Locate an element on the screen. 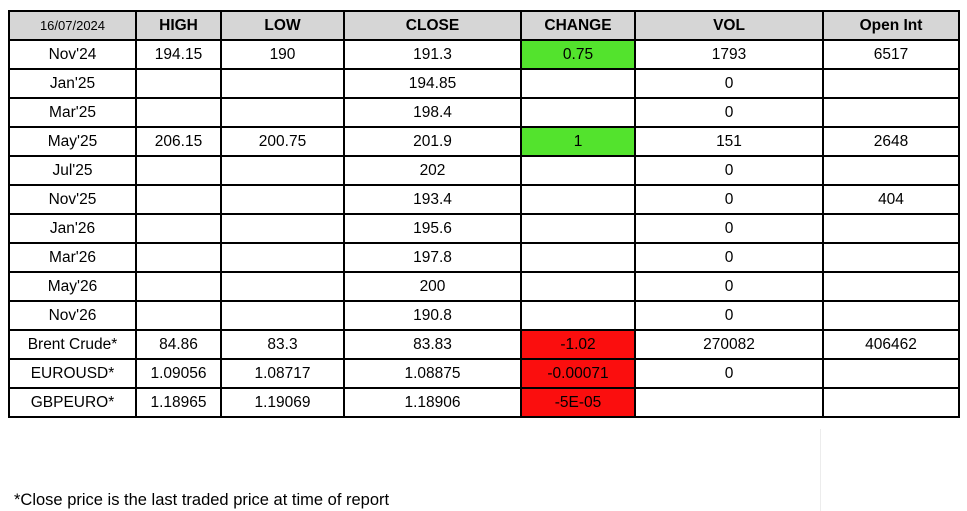  row-label: GBPEURO* is located at coordinates (72, 402).